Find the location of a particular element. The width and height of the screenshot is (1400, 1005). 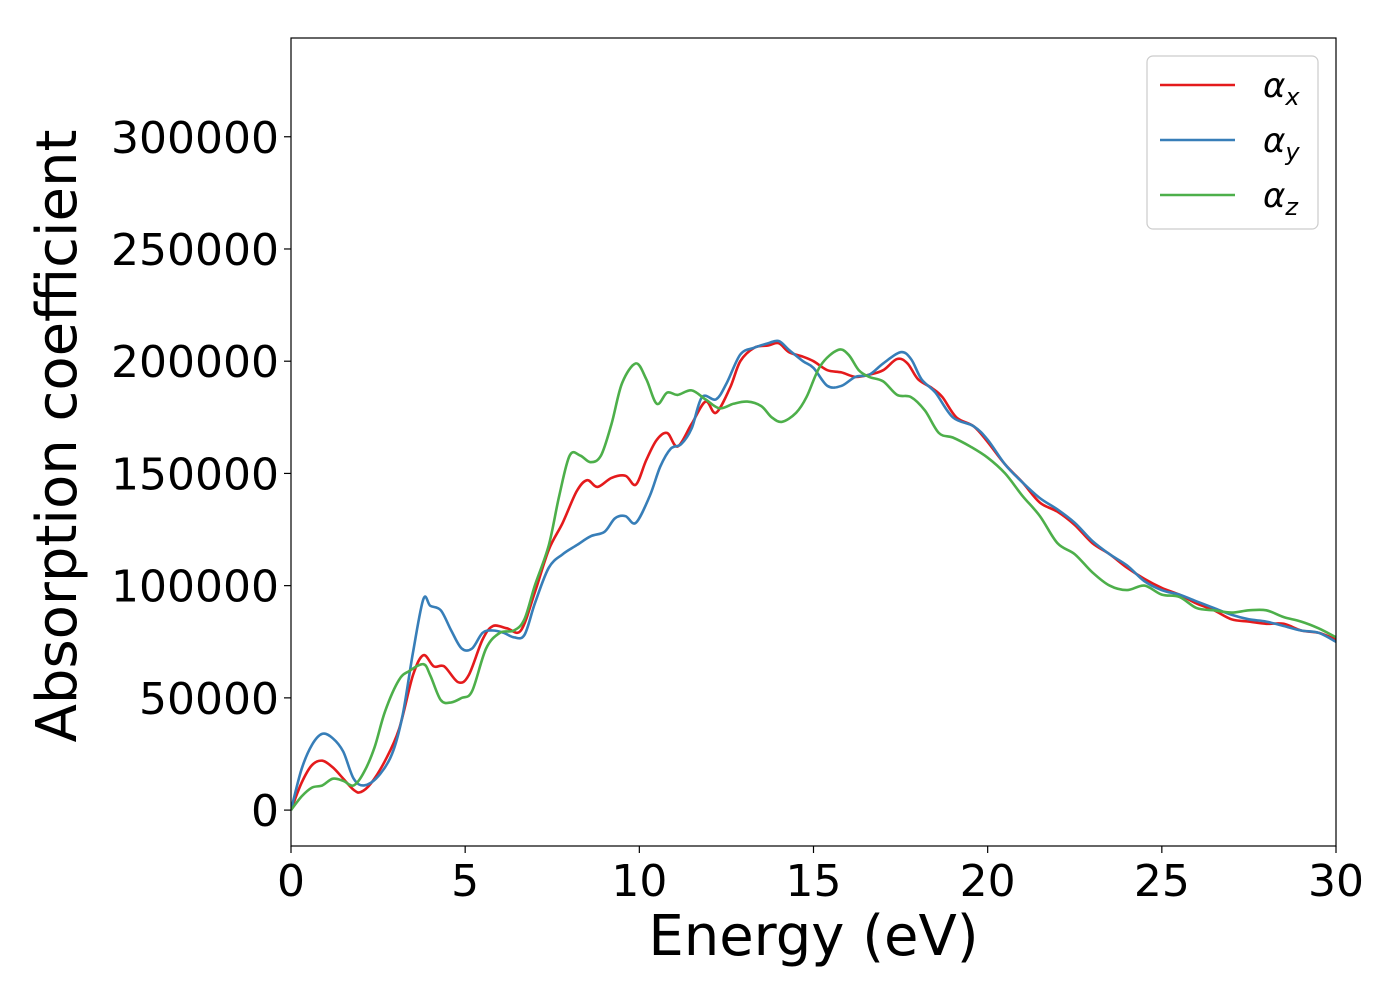

y-tick-label: 0 is located at coordinates (265, 811).